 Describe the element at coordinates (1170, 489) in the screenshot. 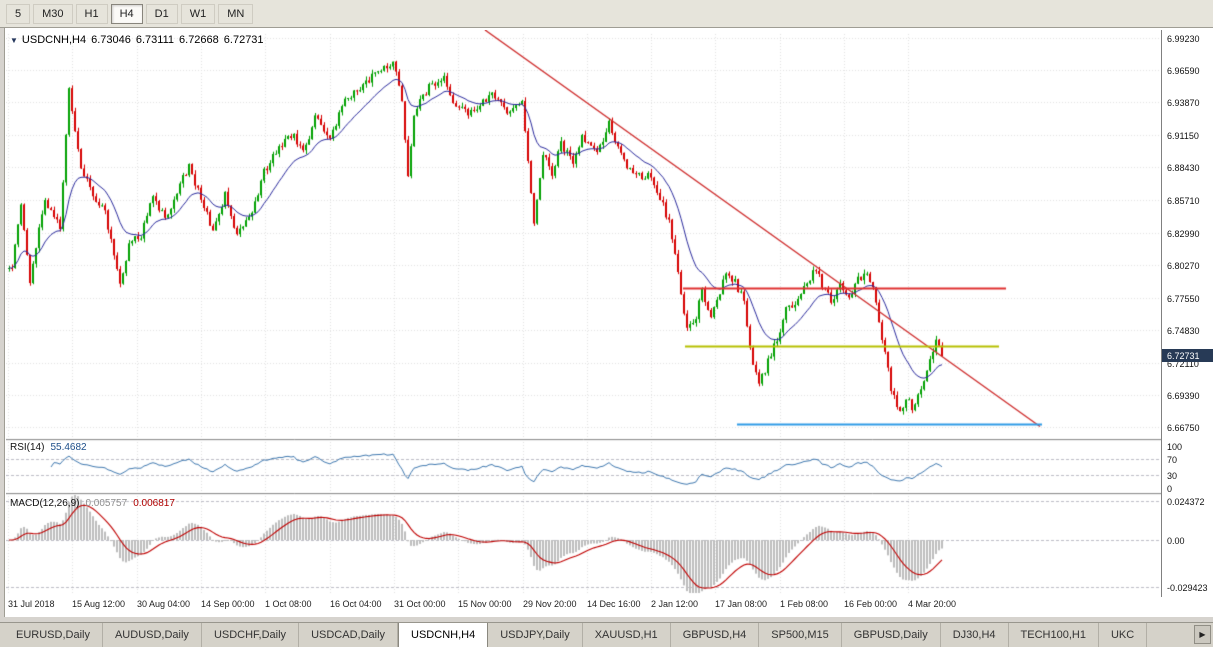

I see `rsi-scale-label: 0` at that location.